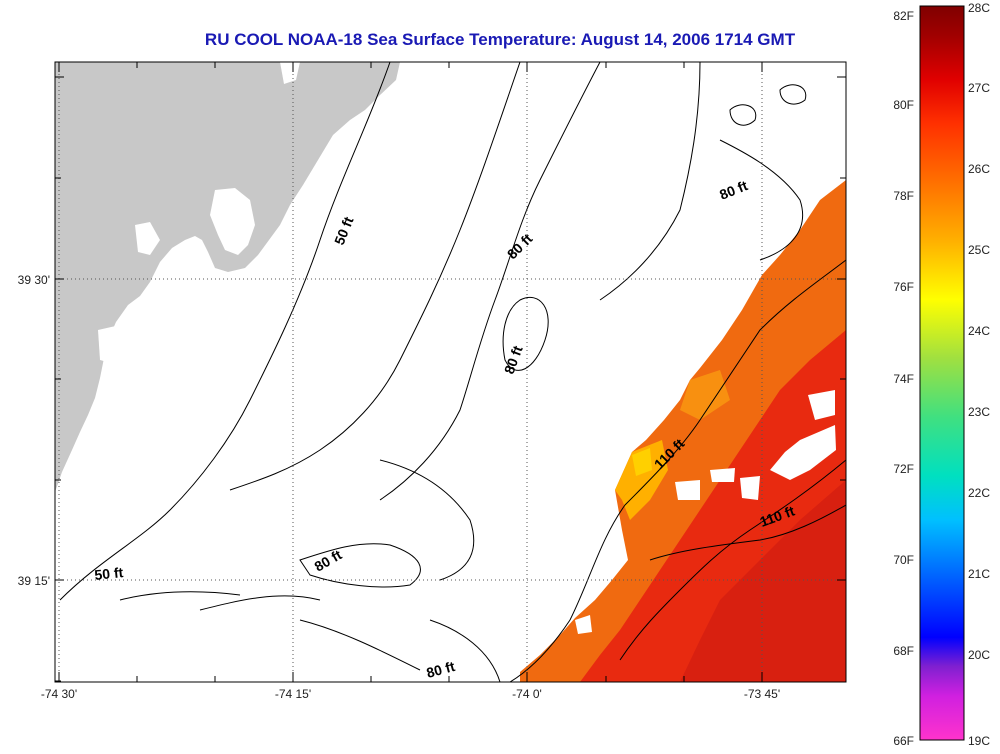  Describe the element at coordinates (293, 694) in the screenshot. I see `x-tick-label: -74 15'` at that location.